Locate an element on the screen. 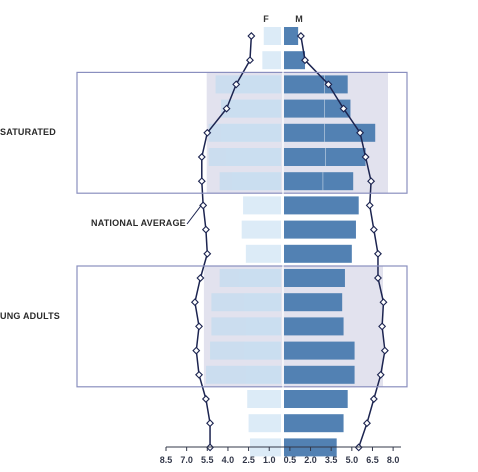 The width and height of the screenshot is (478, 472). national-female-line is located at coordinates (223, 241).